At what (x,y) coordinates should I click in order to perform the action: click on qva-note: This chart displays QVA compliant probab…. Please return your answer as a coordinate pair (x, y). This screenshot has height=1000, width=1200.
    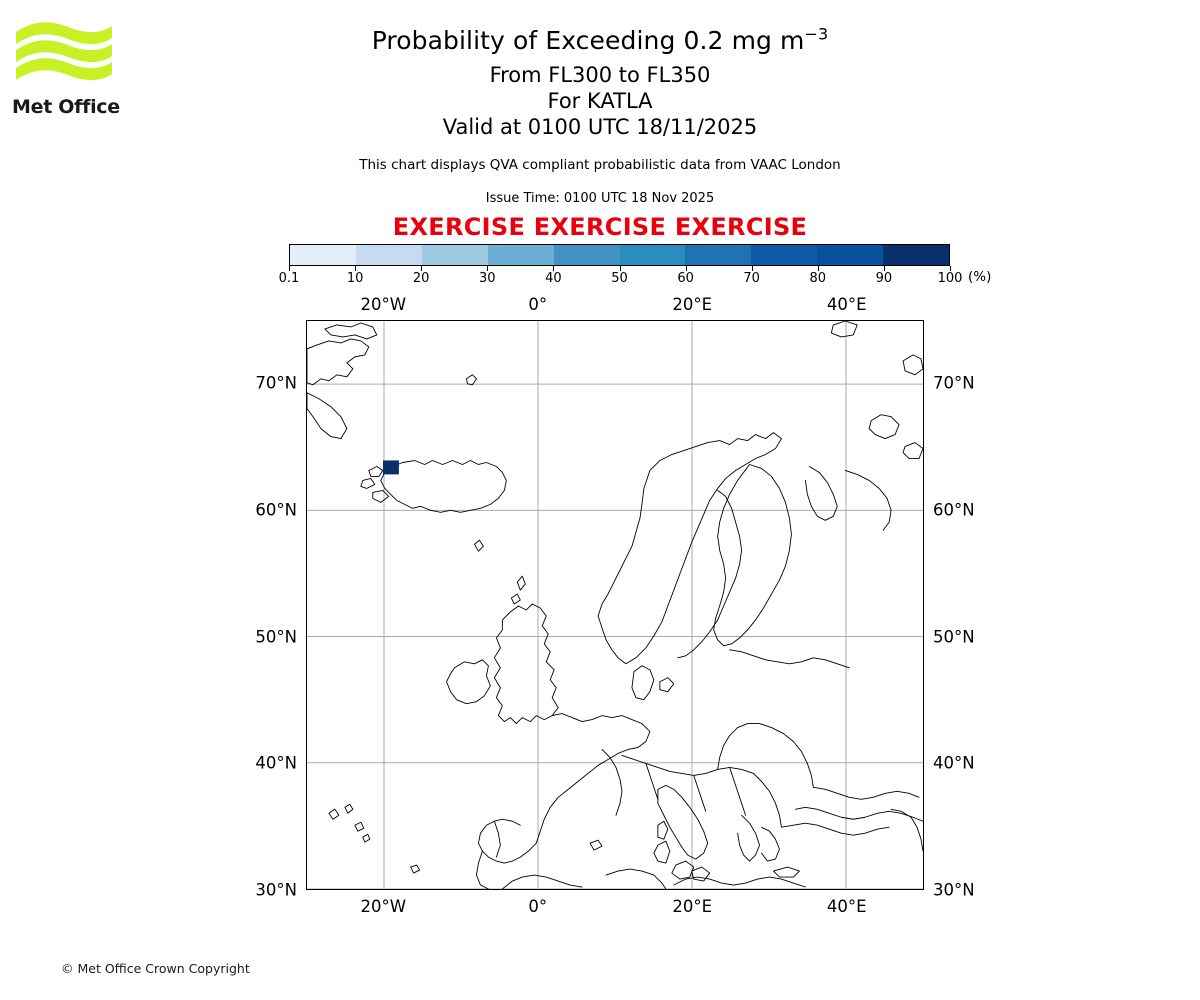
    Looking at the image, I should click on (600, 165).